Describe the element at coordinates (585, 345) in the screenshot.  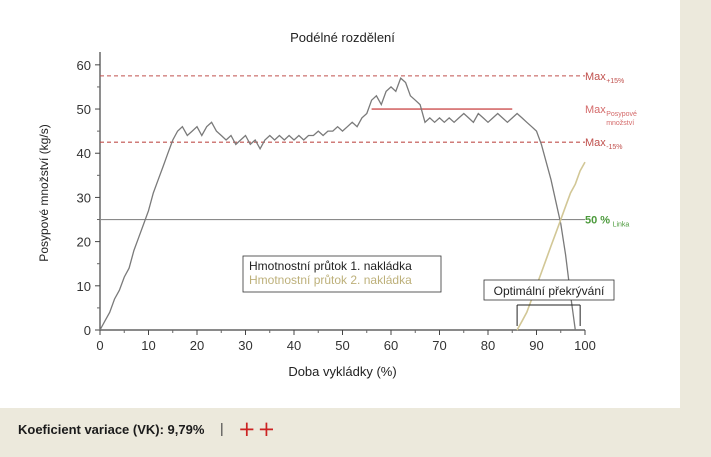
I see `x-tick-label: 100` at that location.